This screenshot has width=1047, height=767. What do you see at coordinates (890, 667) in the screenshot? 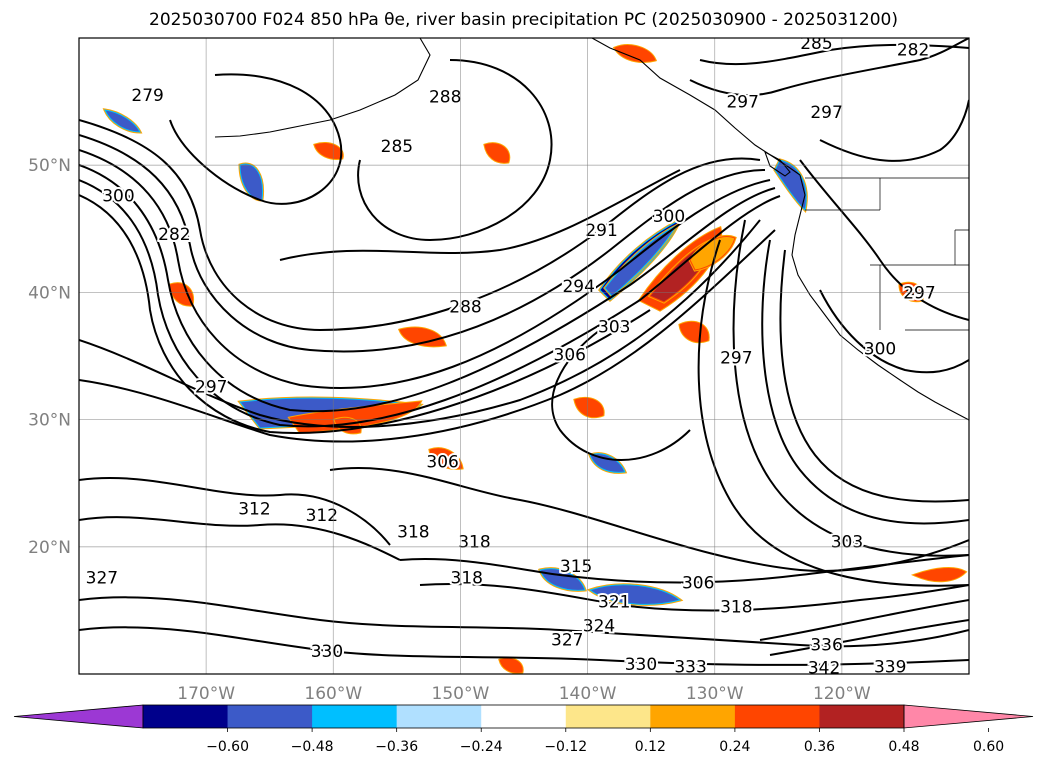
I see `contour-label: 339` at bounding box center [890, 667].